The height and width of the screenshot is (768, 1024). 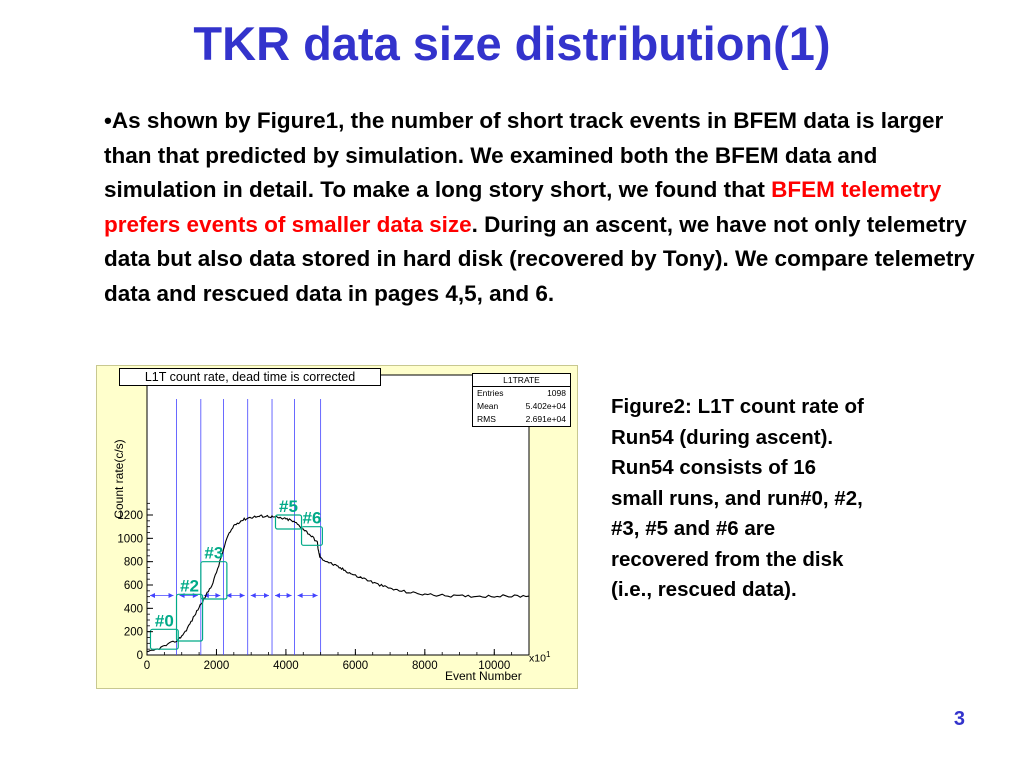 What do you see at coordinates (545, 406) in the screenshot?
I see `stats-mean-value: 5.402e+04` at bounding box center [545, 406].